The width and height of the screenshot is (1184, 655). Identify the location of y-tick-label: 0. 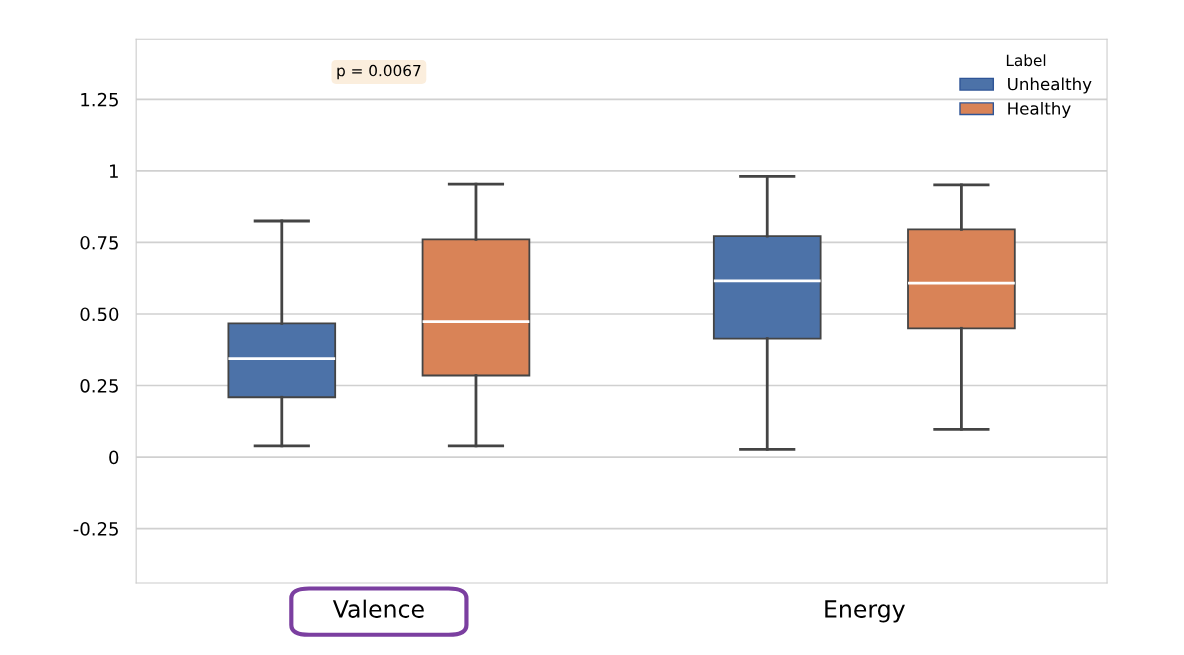
(114, 457).